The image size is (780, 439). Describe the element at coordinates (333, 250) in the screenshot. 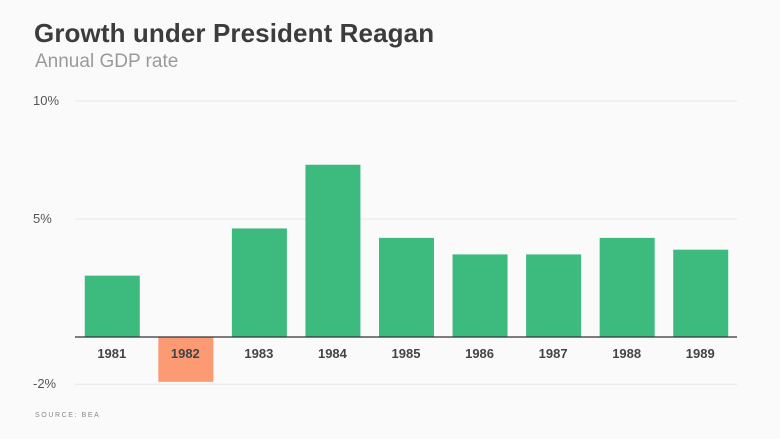

I see `bar-1984` at that location.